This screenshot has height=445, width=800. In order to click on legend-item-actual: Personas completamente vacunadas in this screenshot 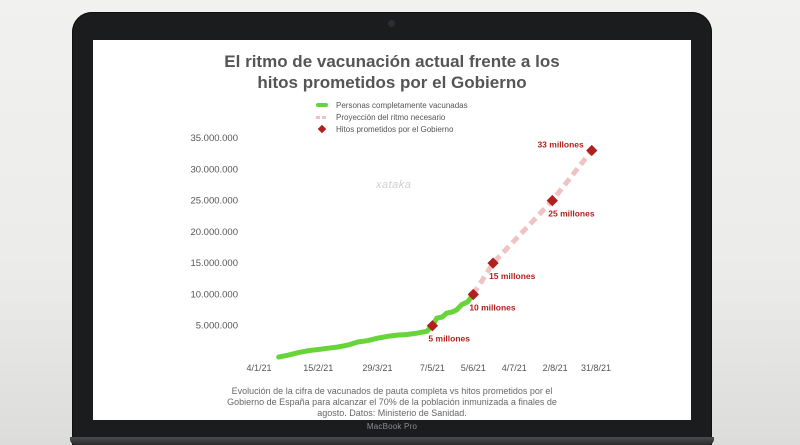, I will do `click(392, 105)`.